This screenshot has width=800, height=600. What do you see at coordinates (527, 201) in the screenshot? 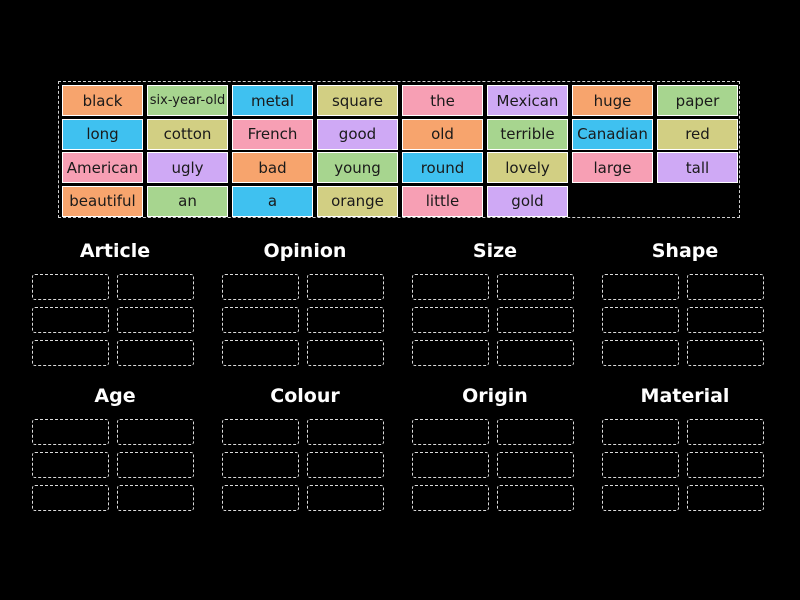
I see `word-tile: gold` at bounding box center [527, 201].